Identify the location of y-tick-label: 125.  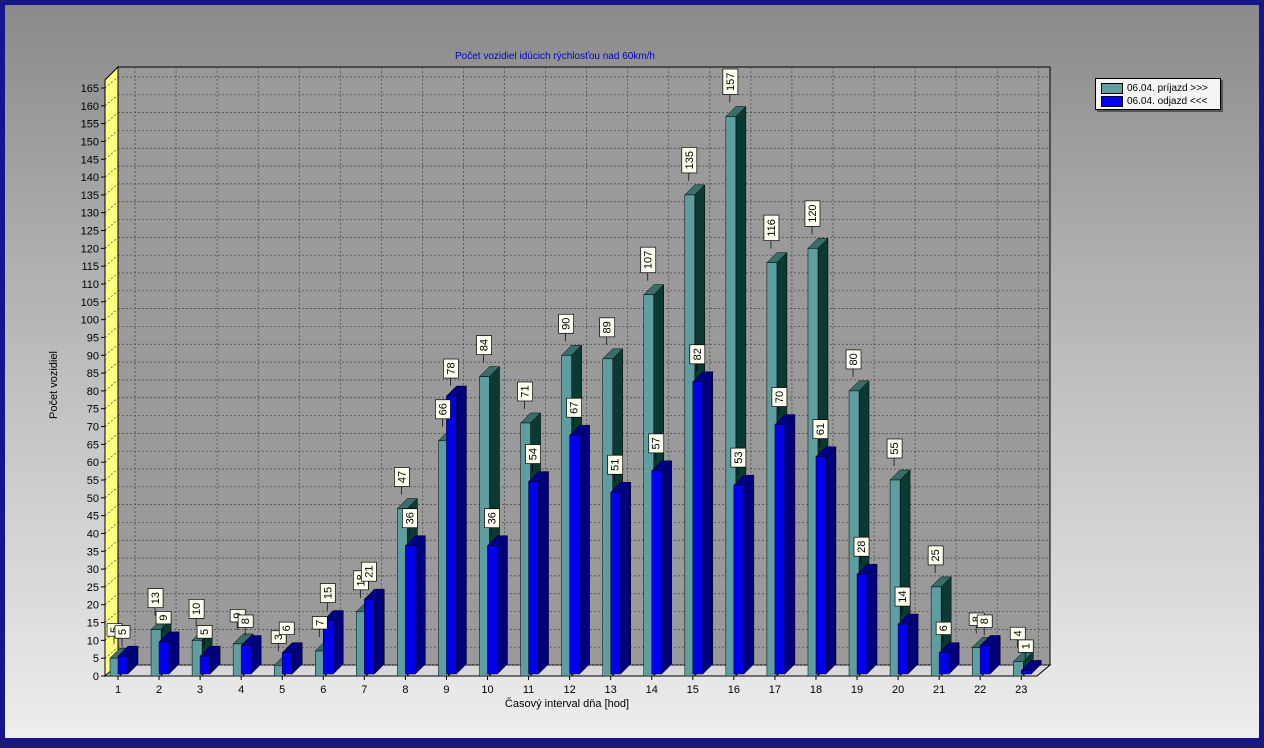
(90, 232).